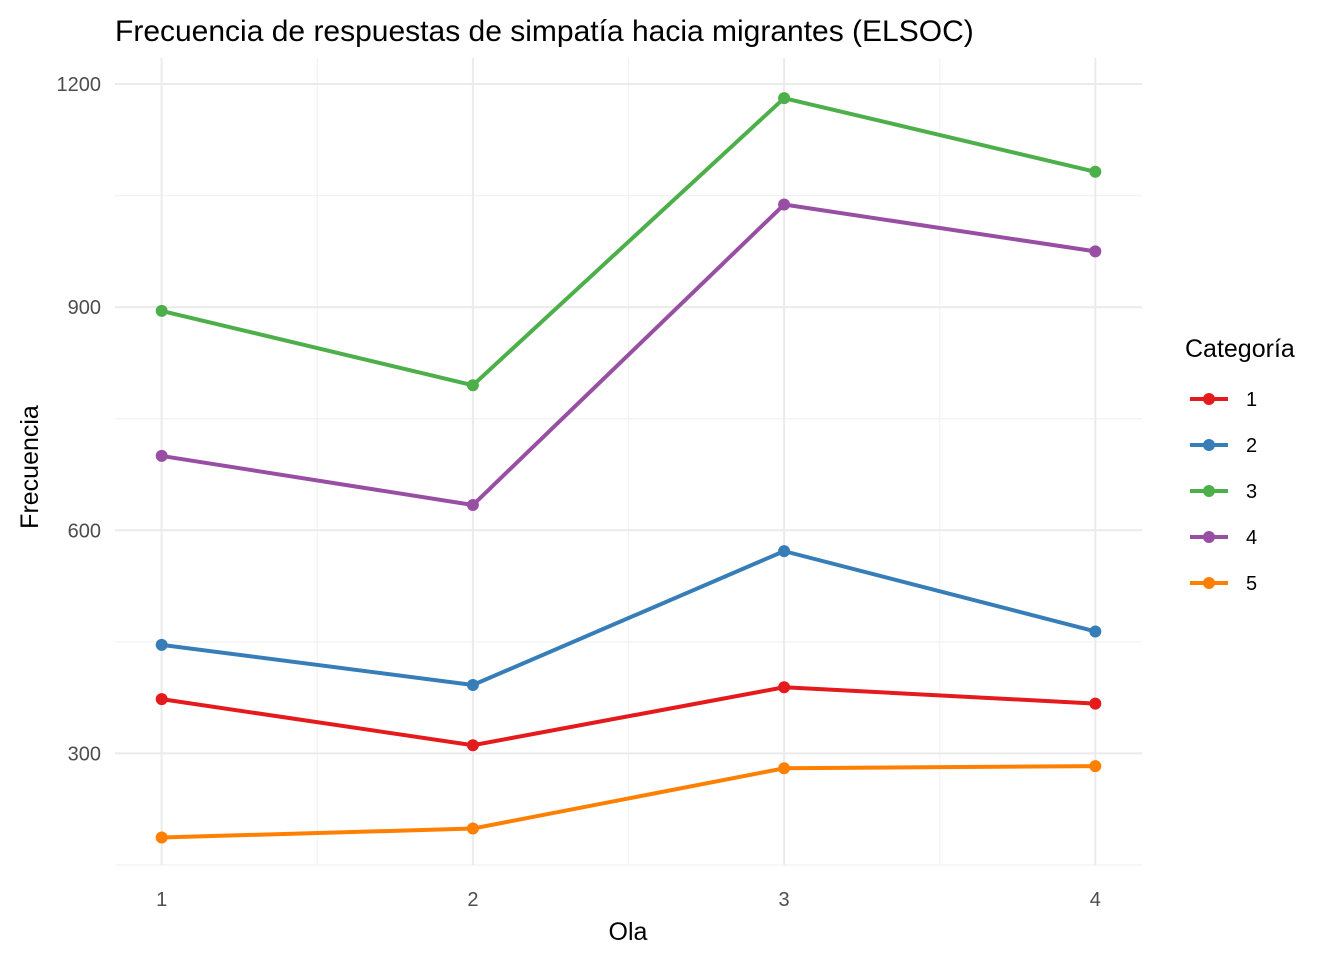  I want to click on y-axis-ticks: 300 600 900 1200, so click(79, 419).